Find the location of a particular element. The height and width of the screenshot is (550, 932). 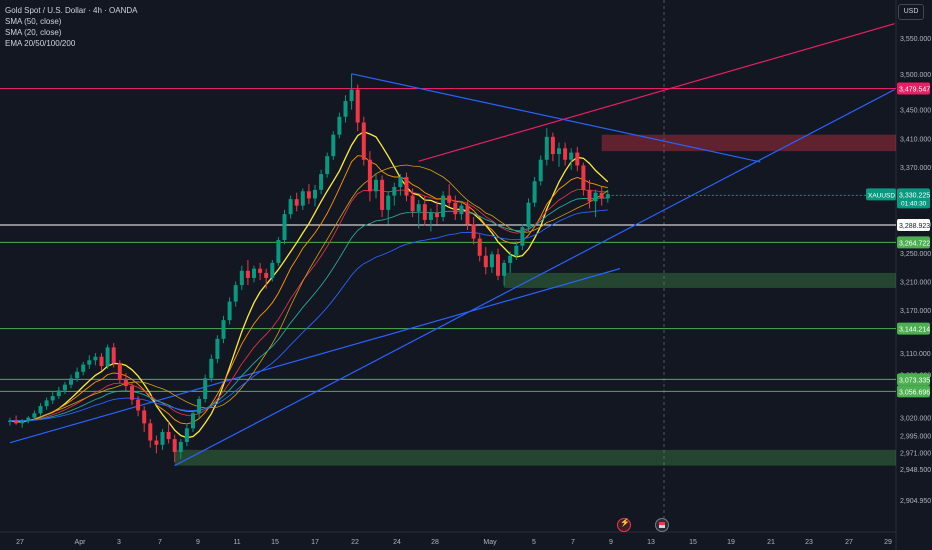

time-tick-label: 21 is located at coordinates (771, 542).